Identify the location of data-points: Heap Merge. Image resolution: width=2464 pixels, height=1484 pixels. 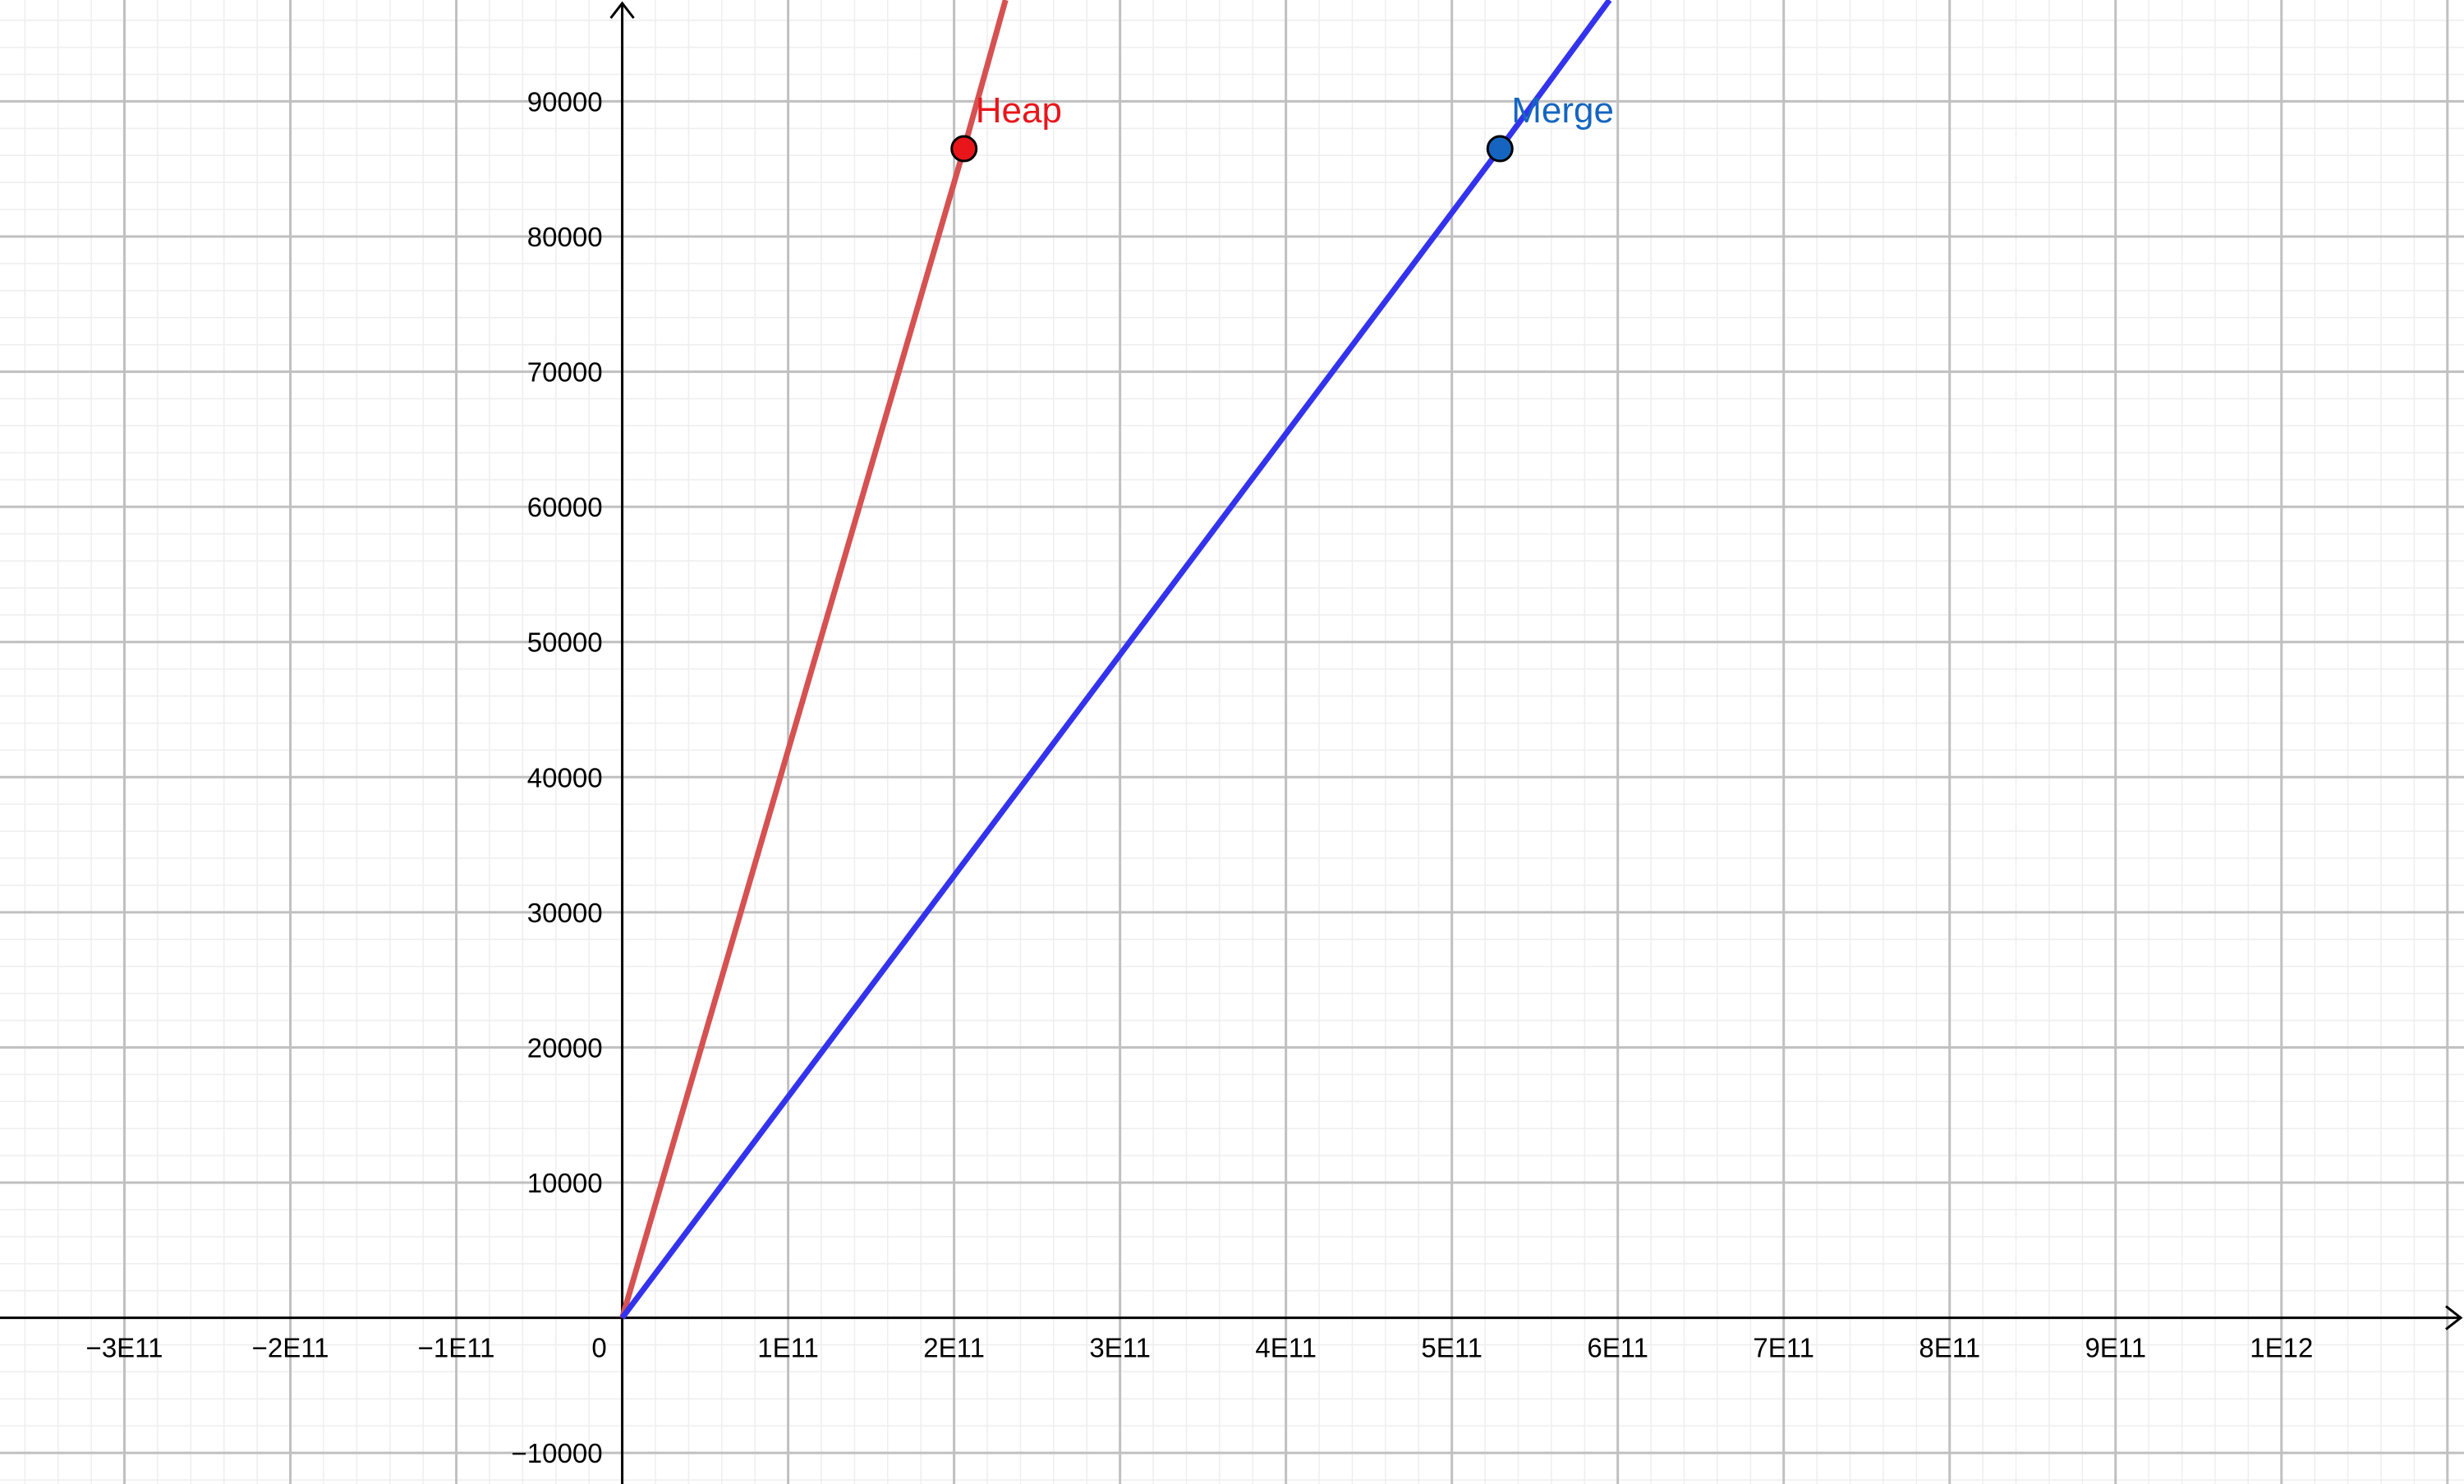
(1282, 126).